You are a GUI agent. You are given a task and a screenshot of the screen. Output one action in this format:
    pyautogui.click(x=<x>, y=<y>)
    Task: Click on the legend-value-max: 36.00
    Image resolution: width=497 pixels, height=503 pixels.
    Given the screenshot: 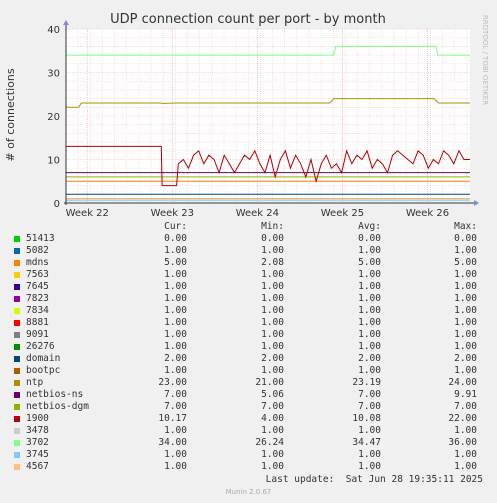 What is the action you would take?
    pyautogui.click(x=462, y=442)
    